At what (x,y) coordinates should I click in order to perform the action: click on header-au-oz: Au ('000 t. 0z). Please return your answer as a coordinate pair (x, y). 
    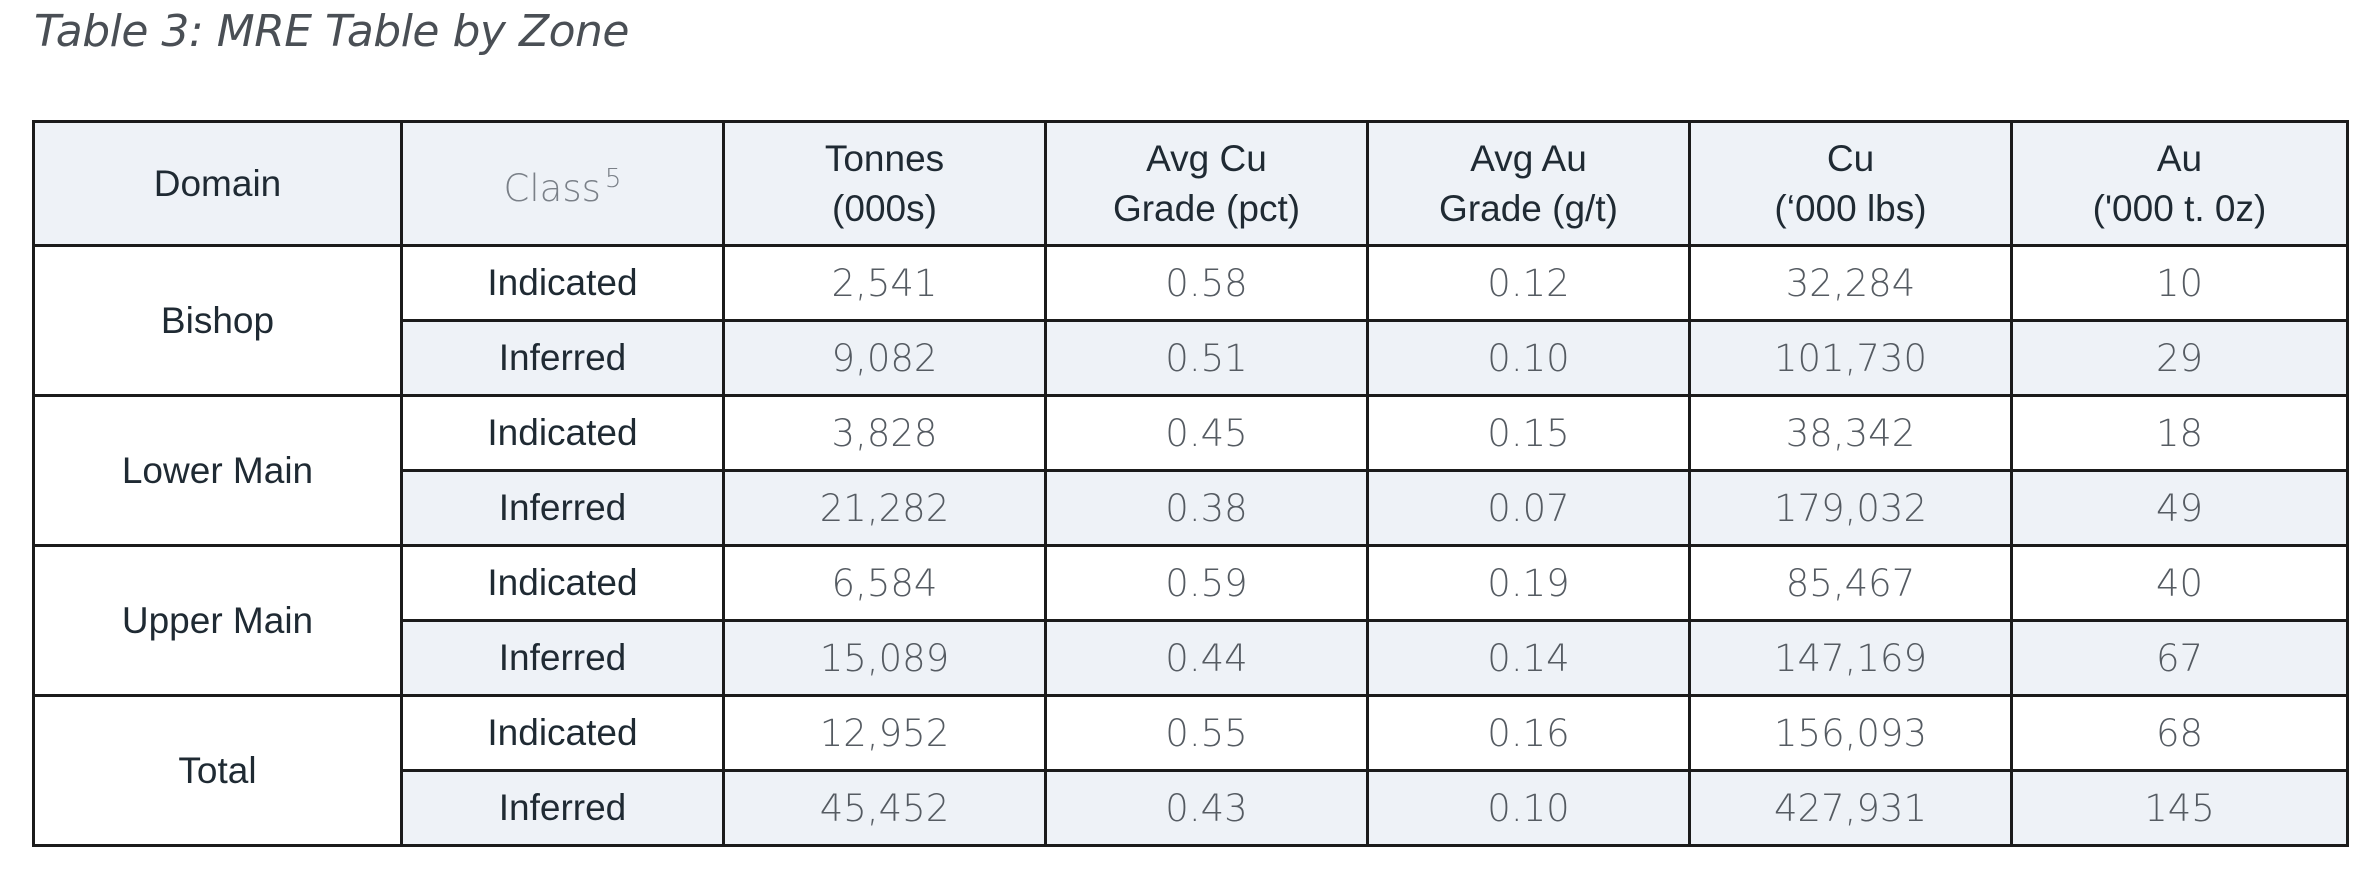
    Looking at the image, I should click on (2179, 183).